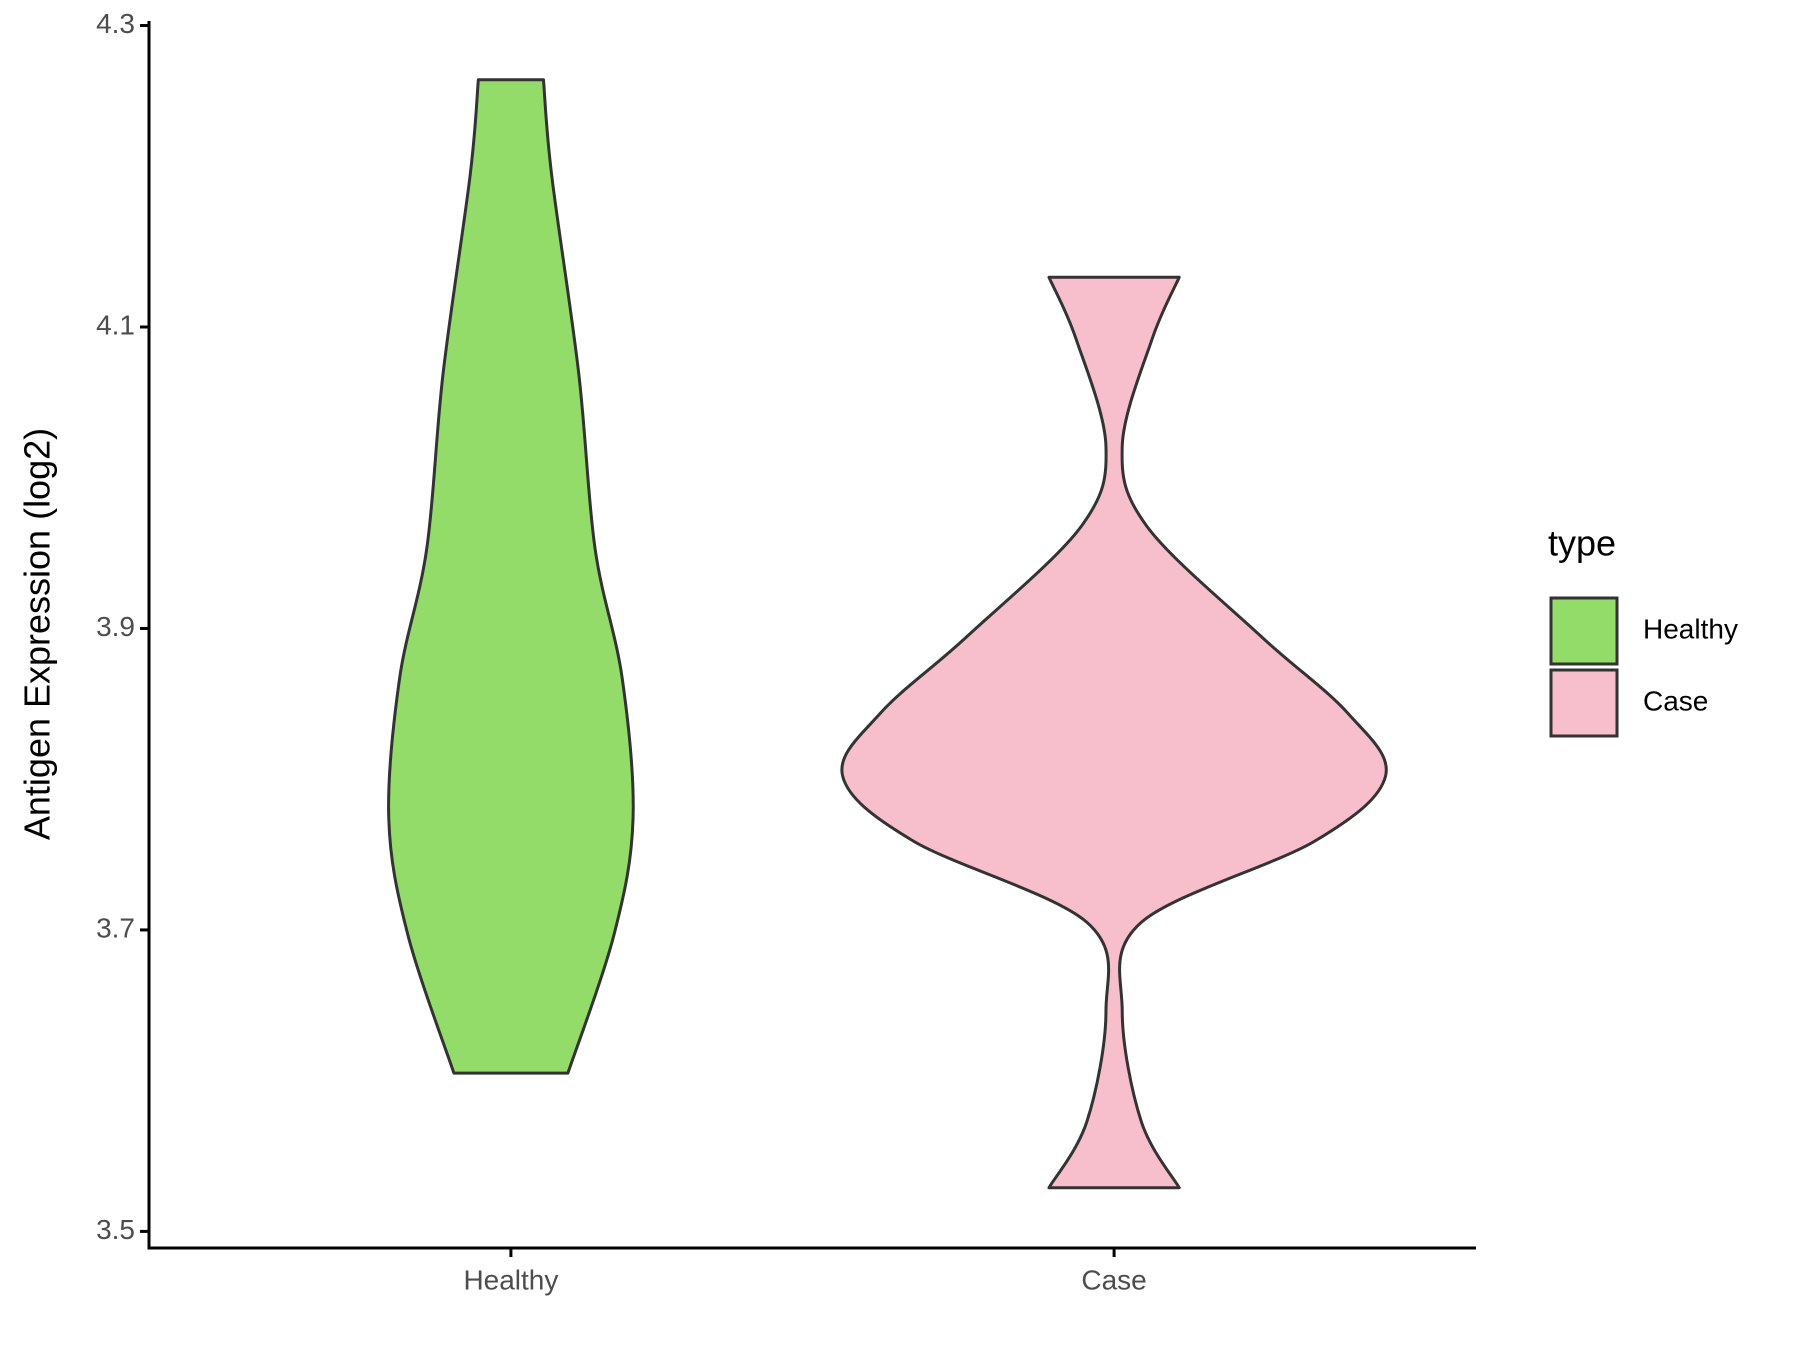 This screenshot has width=1800, height=1350. What do you see at coordinates (115, 324) in the screenshot?
I see `y-tick-label: 4.1` at bounding box center [115, 324].